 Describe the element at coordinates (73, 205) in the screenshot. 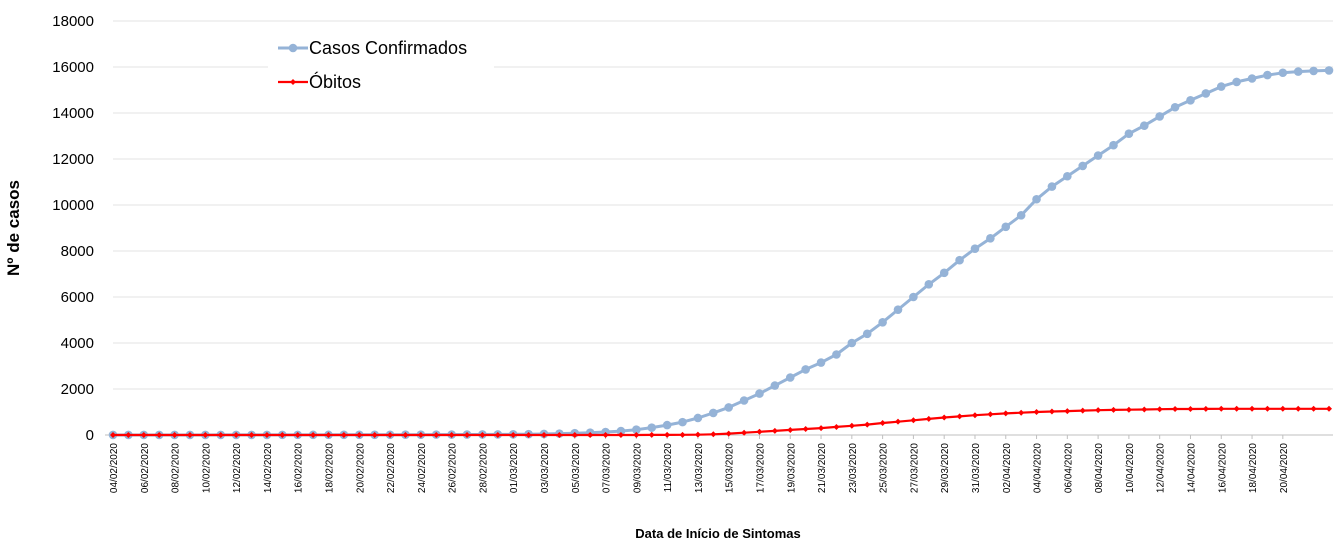

I see `y-tick-label: 10000` at that location.